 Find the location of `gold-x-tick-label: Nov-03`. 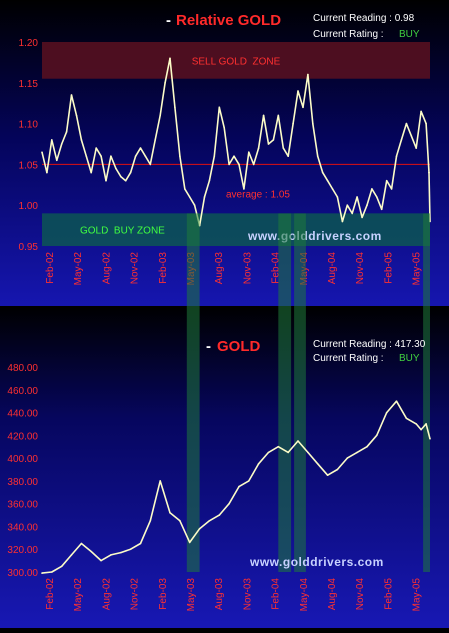

gold-x-tick-label: Nov-03 is located at coordinates (247, 594).